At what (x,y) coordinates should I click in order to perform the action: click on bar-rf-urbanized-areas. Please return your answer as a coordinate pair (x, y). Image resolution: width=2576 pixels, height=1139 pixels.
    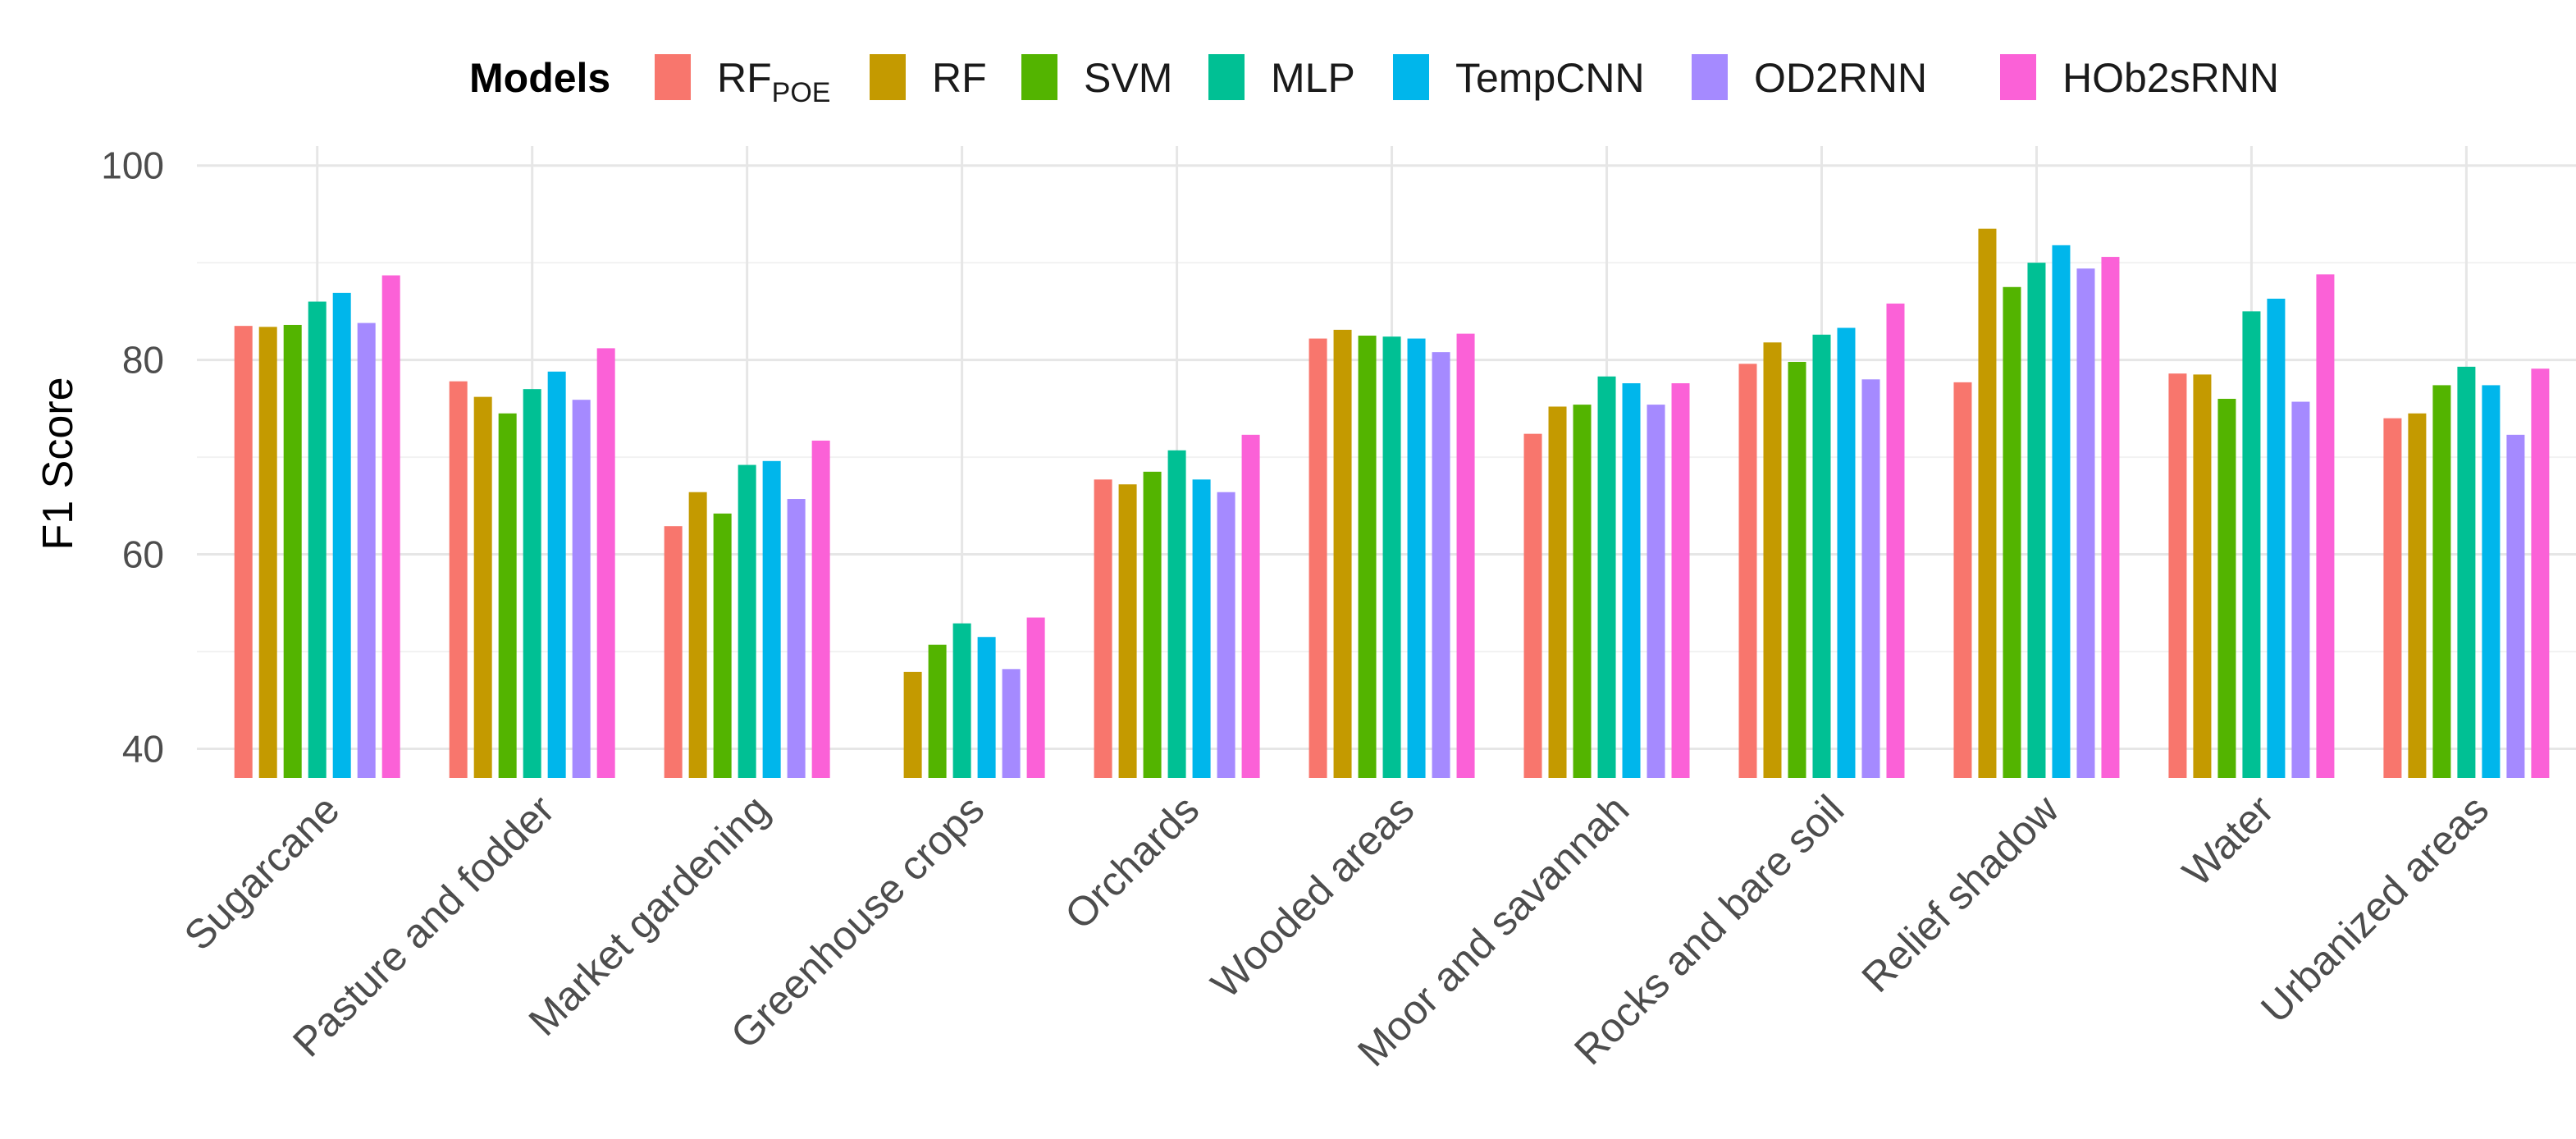
    Looking at the image, I should click on (2417, 595).